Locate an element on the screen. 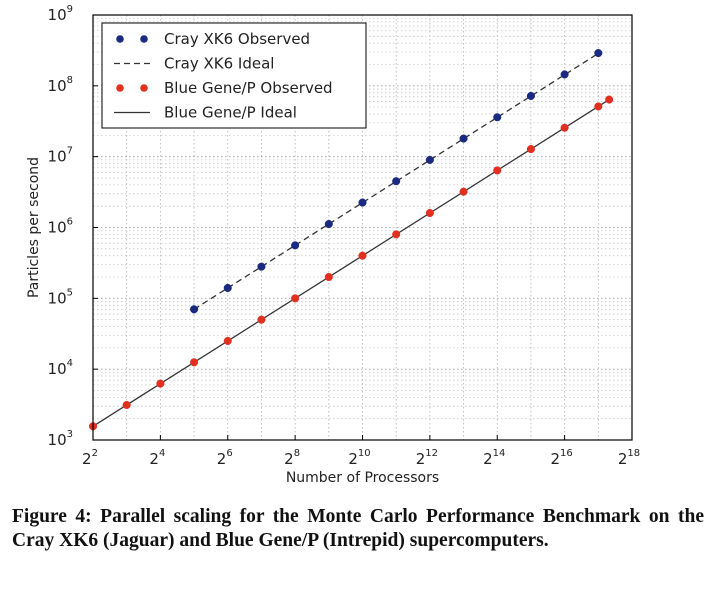 This screenshot has height=594, width=719. y-tick-label: 105 is located at coordinates (60, 297).